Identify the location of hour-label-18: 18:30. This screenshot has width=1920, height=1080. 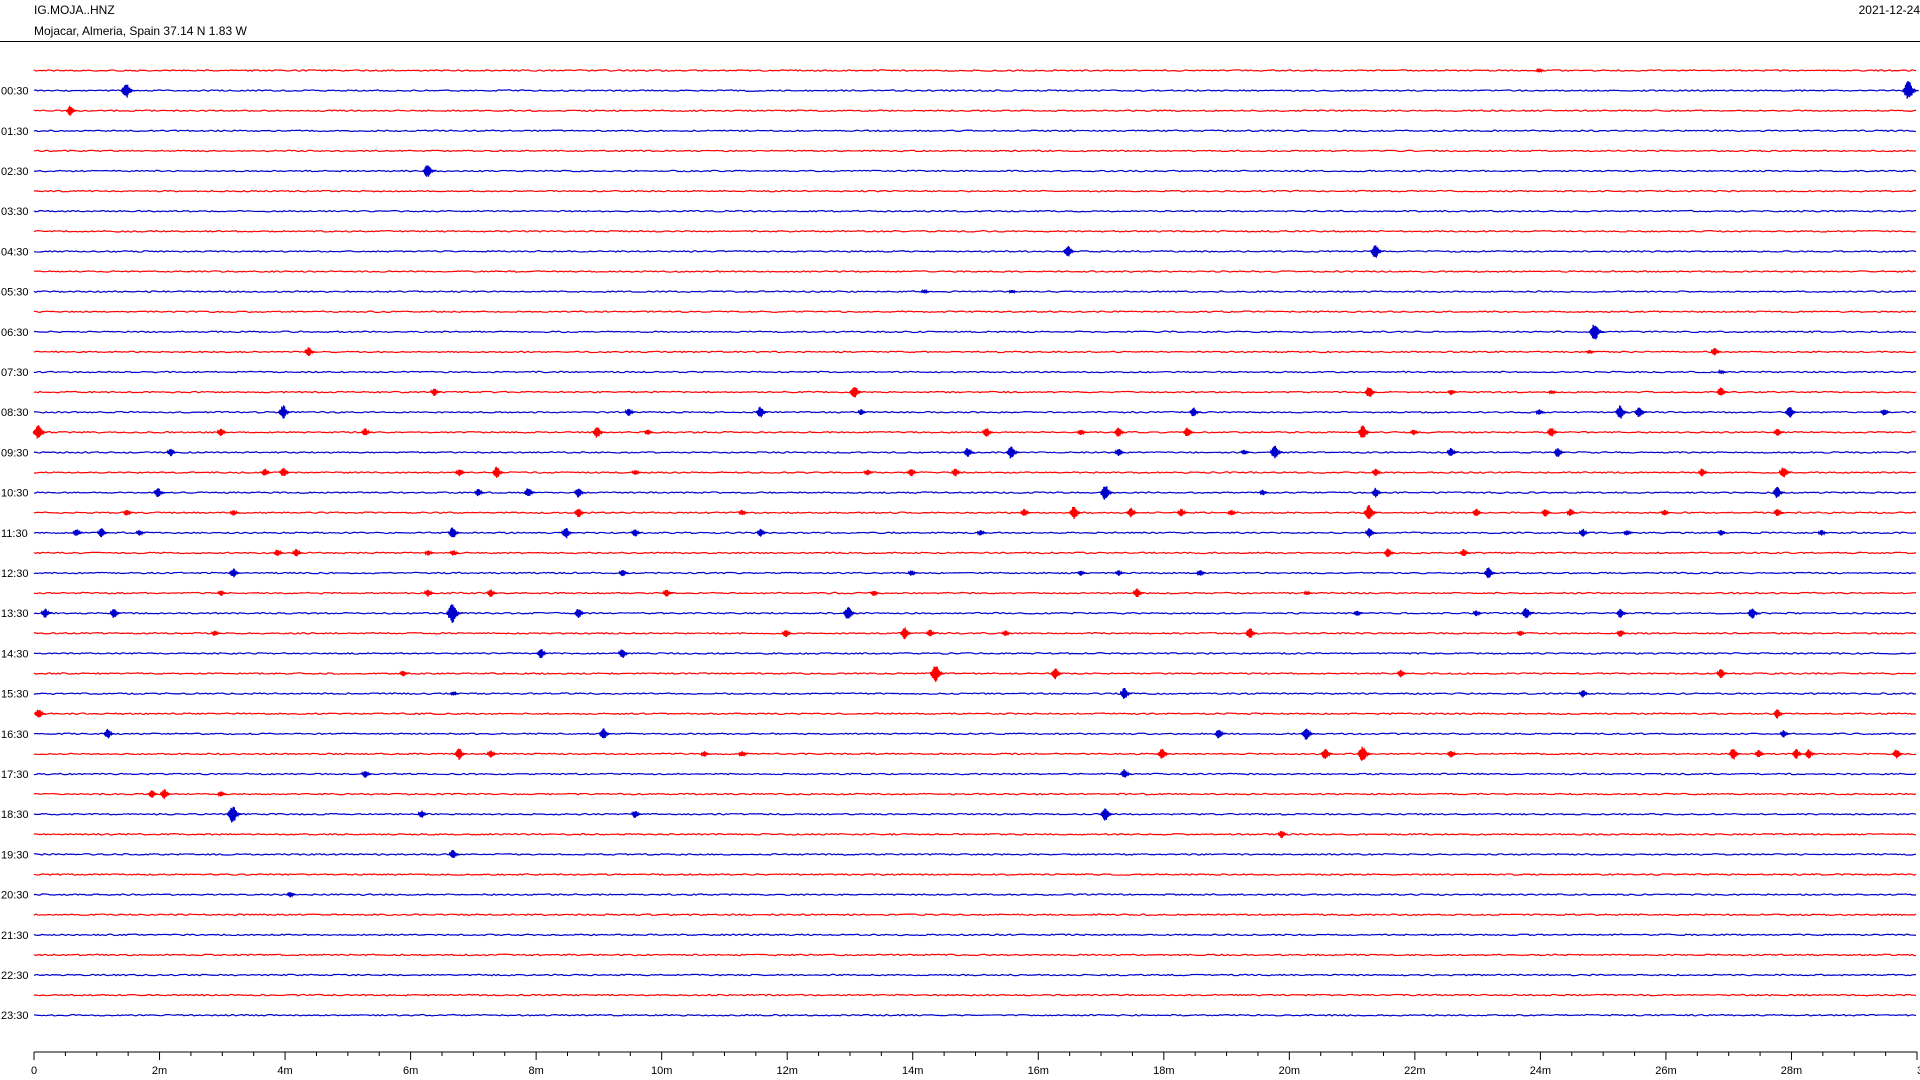
(15, 815).